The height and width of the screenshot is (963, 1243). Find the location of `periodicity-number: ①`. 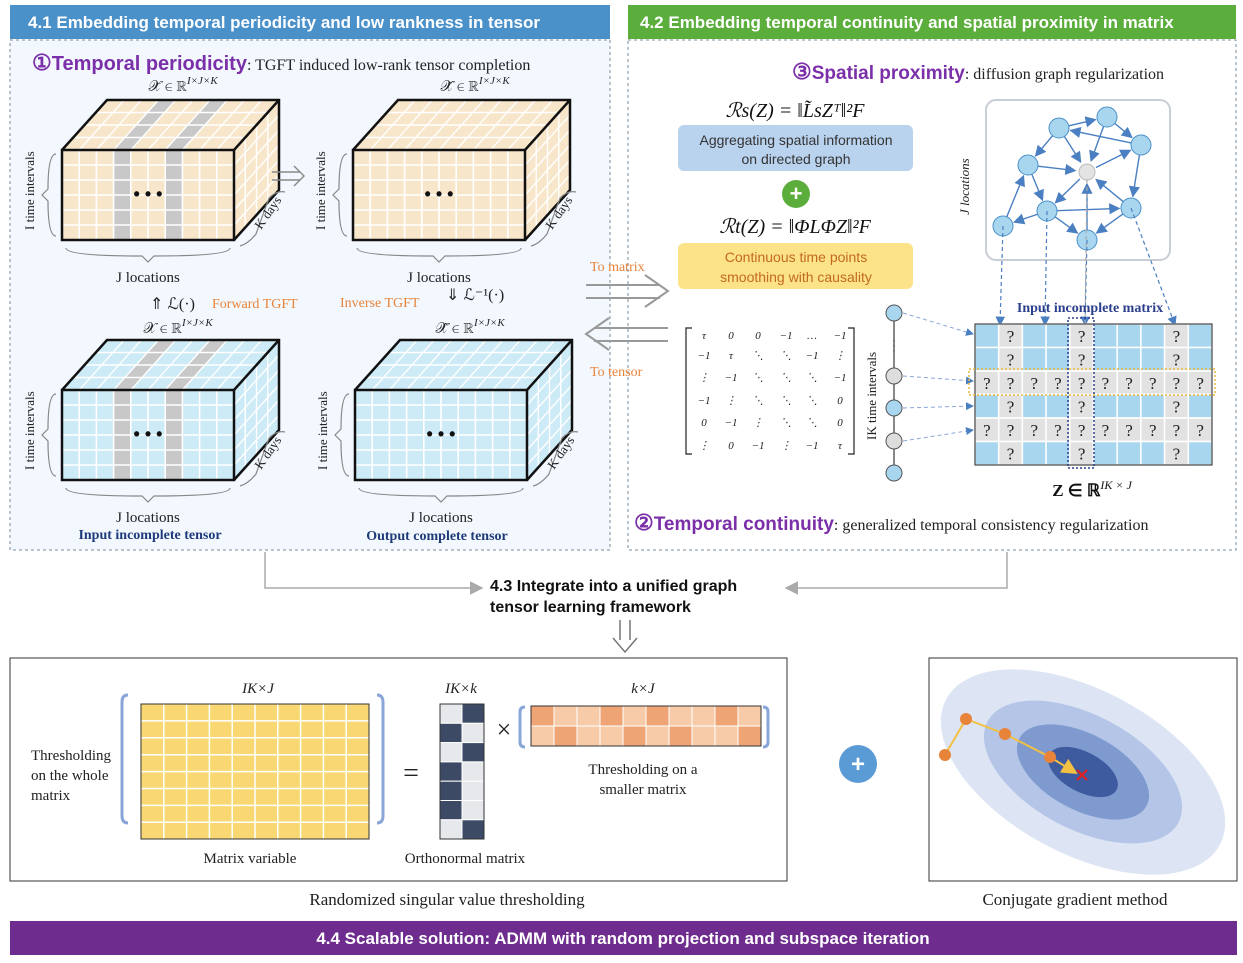

periodicity-number: ① is located at coordinates (42, 62).